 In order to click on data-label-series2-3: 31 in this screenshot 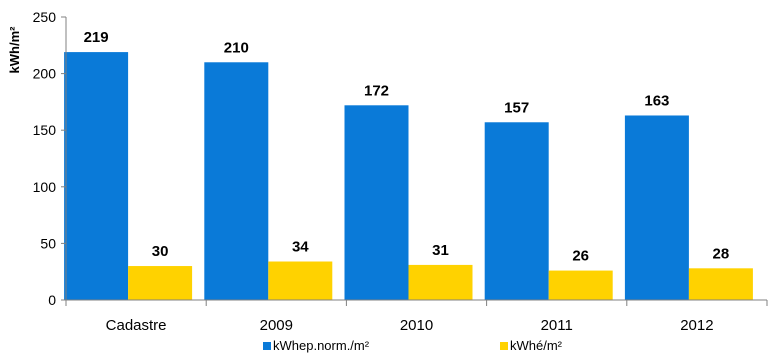, I will do `click(440, 250)`.